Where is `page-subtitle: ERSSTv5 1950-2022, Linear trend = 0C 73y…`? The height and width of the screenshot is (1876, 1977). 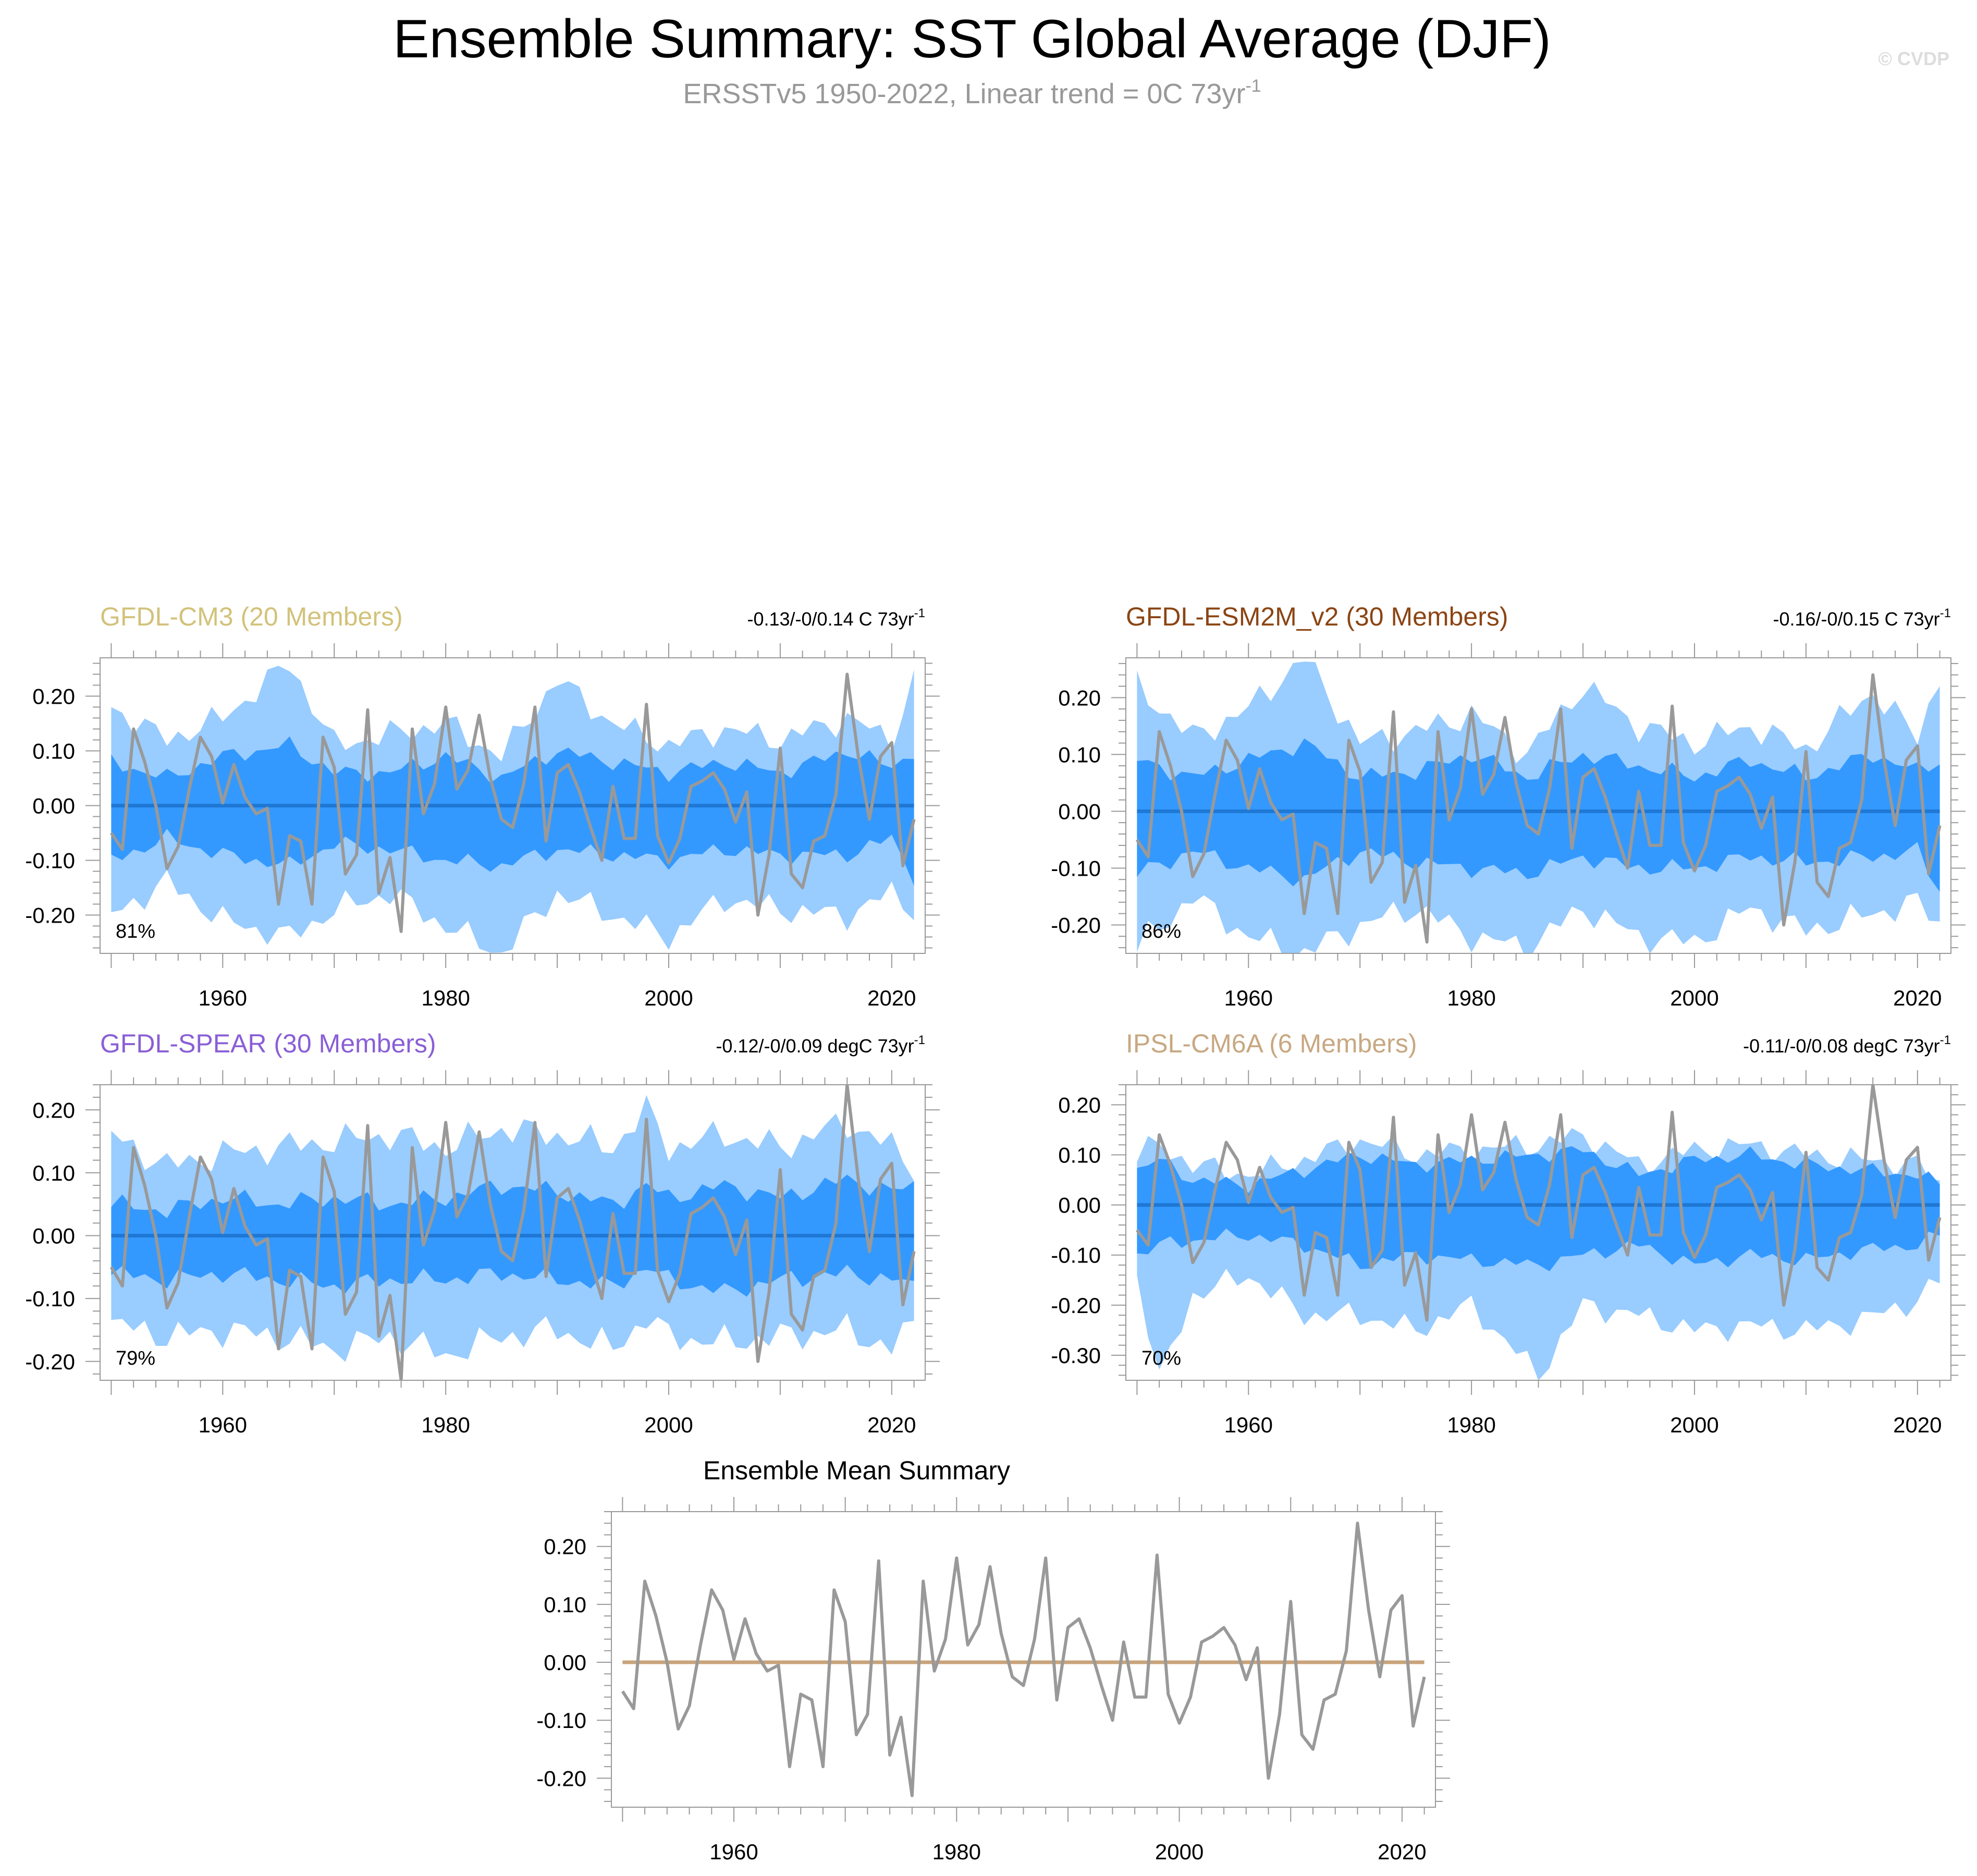
page-subtitle: ERSSTv5 1950-2022, Linear trend = 0C 73y… is located at coordinates (972, 92).